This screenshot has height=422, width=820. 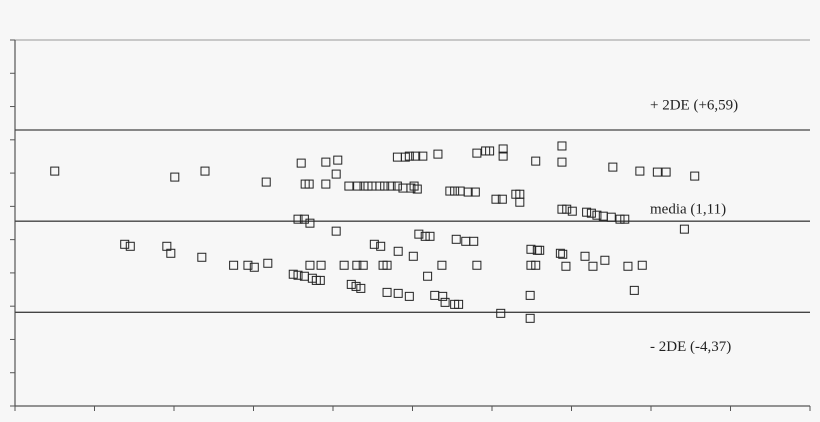 What do you see at coordinates (690, 347) in the screenshot?
I see `reference-label: - 2DE (-4,37)` at bounding box center [690, 347].